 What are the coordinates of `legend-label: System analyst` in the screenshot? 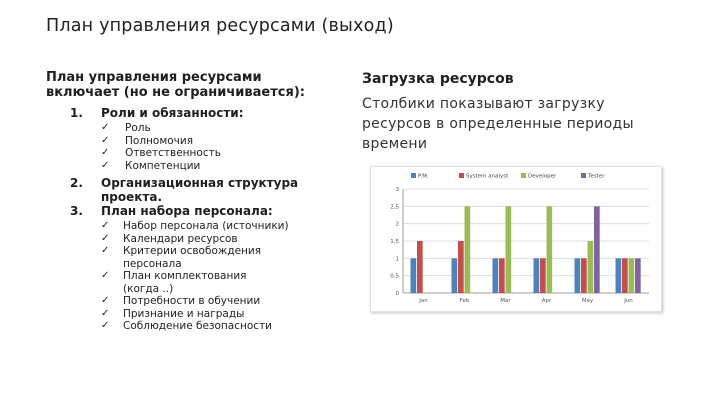 It's located at (487, 177).